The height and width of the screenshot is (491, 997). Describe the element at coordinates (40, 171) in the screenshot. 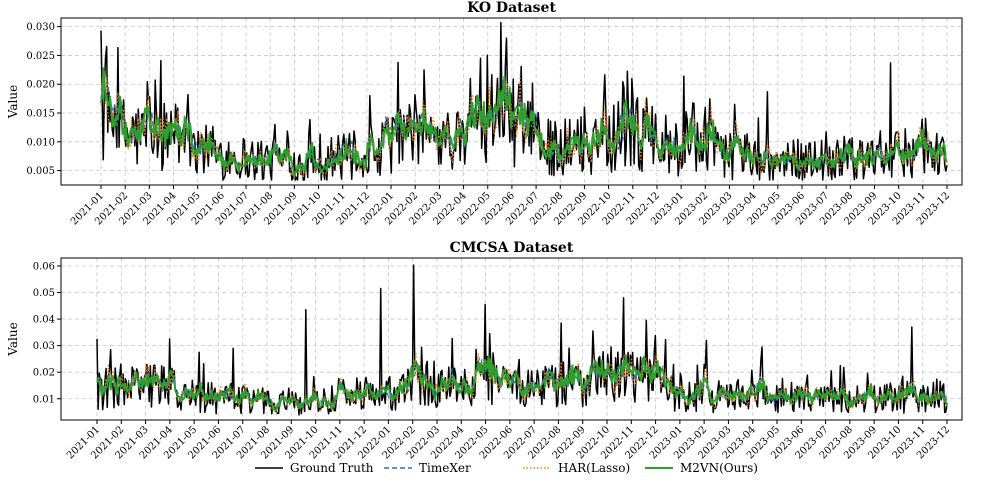

I see `y-tick-label: 0.005` at that location.